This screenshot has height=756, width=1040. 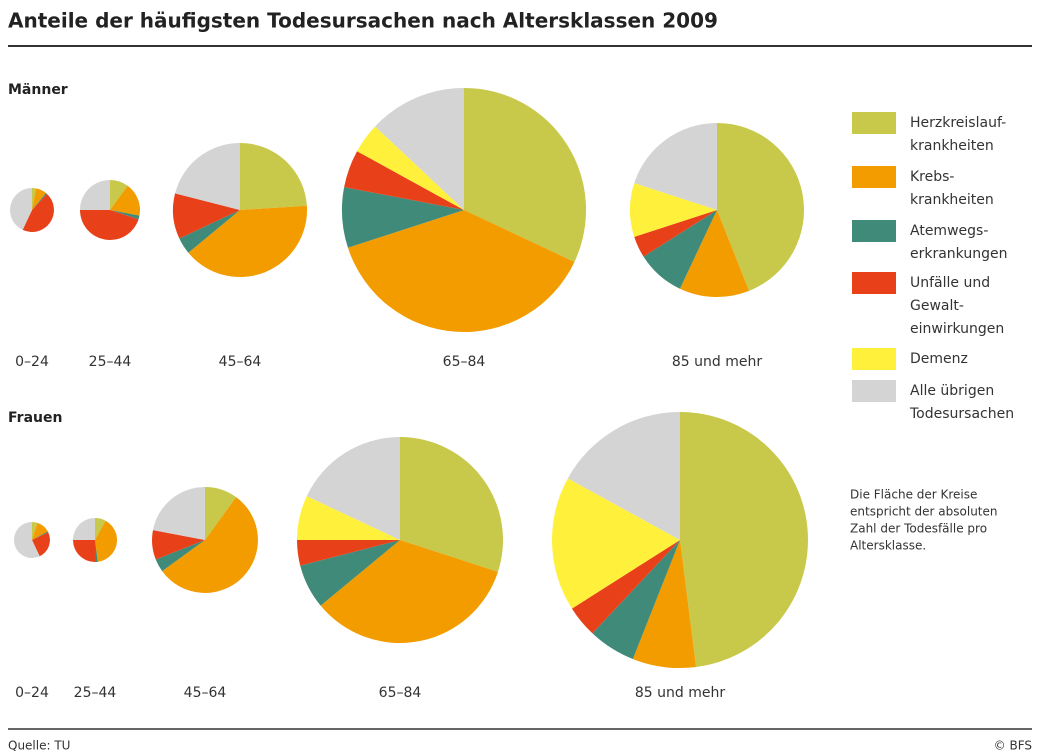 What do you see at coordinates (939, 359) in the screenshot?
I see `legend-label: Demenz` at bounding box center [939, 359].